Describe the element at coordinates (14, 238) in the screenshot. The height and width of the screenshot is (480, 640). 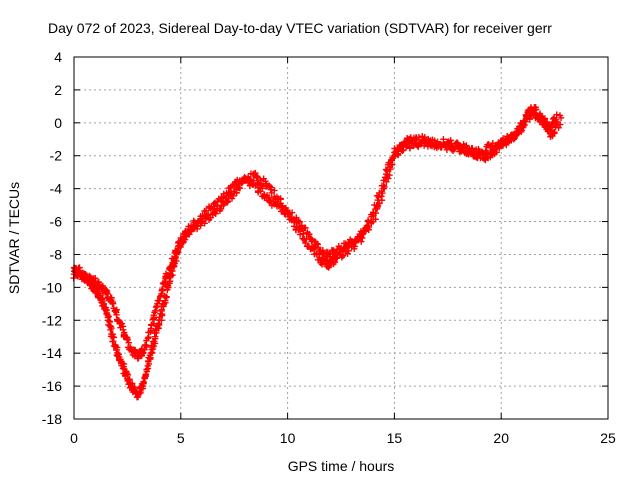
I see `y-axis-label: SDTVAR / TECUs` at that location.